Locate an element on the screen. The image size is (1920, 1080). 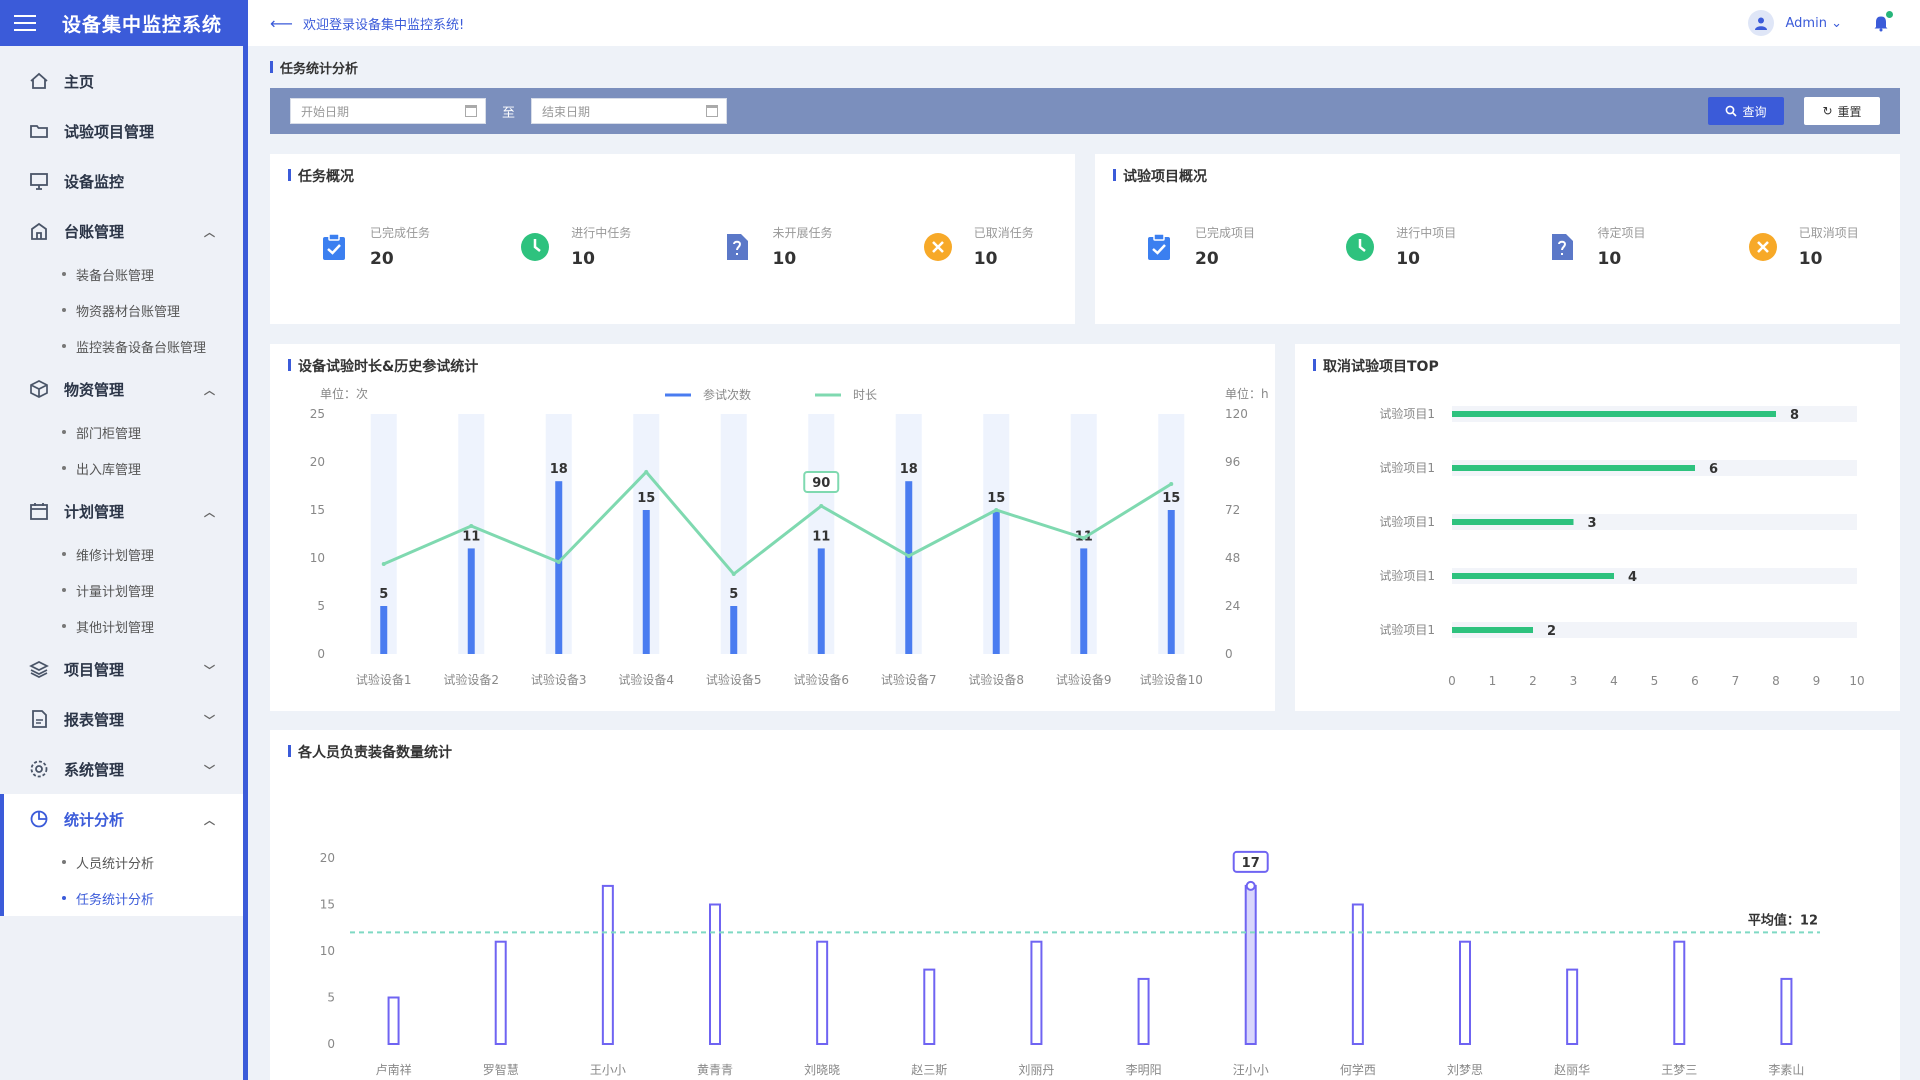
user-menu: Admin ⌄ is located at coordinates (1814, 23).